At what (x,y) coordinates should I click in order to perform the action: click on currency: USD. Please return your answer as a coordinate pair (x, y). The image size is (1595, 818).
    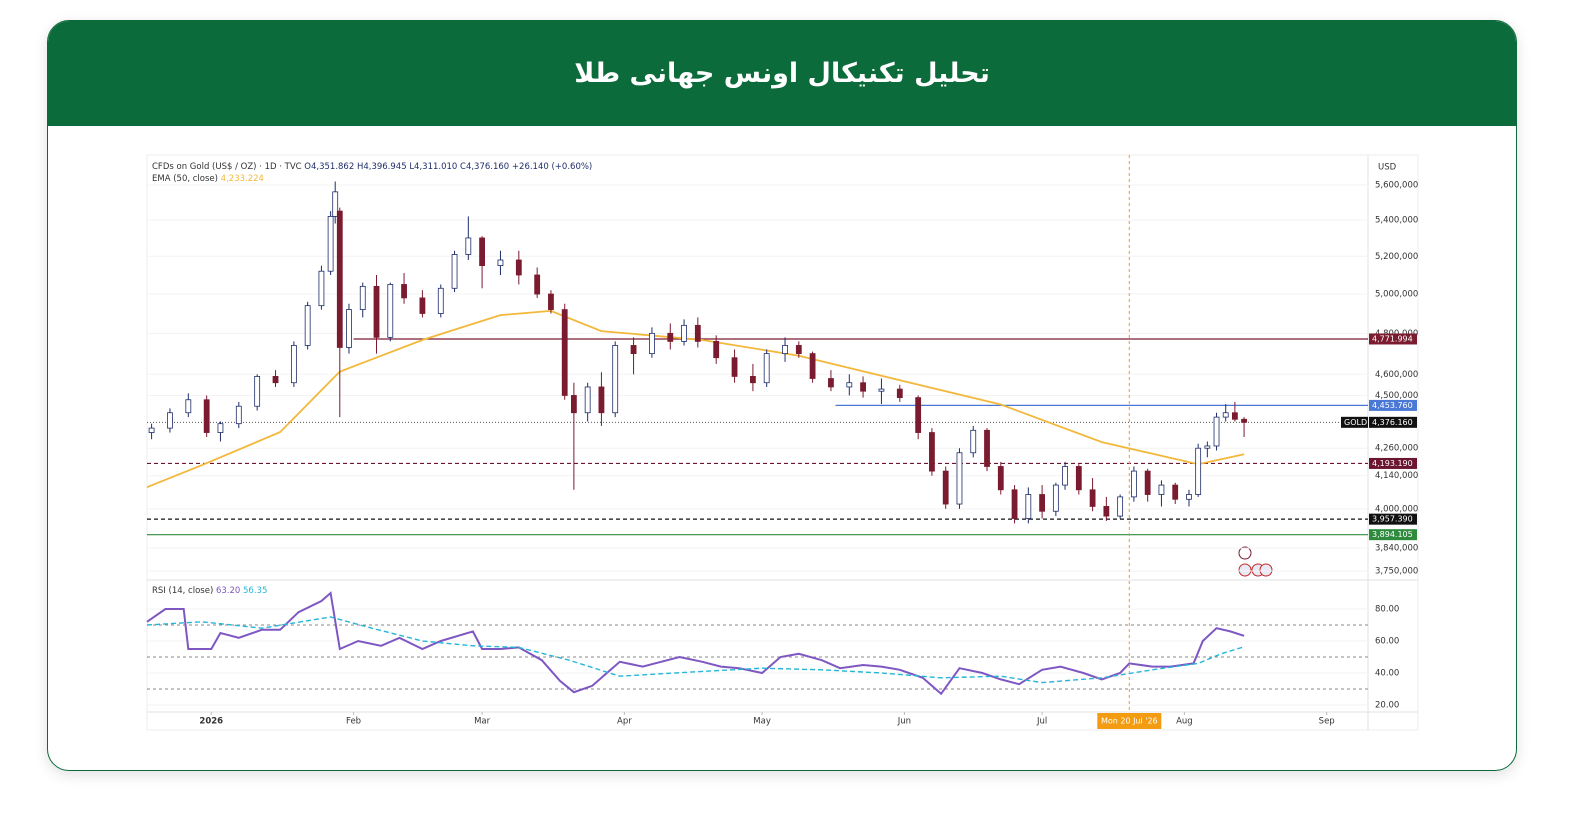
    Looking at the image, I should click on (1387, 168).